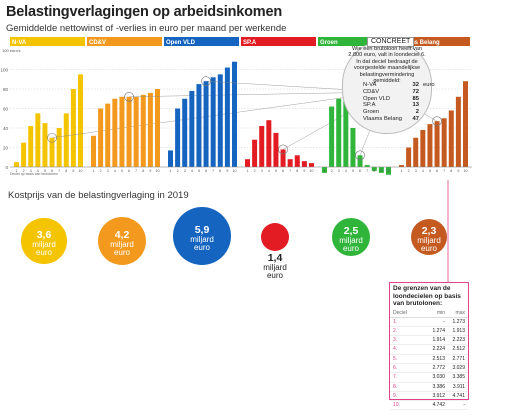 The height and width of the screenshot is (416, 521). Describe the element at coordinates (369, 105) in the screenshot. I see `callout-party: SP.A` at that location.